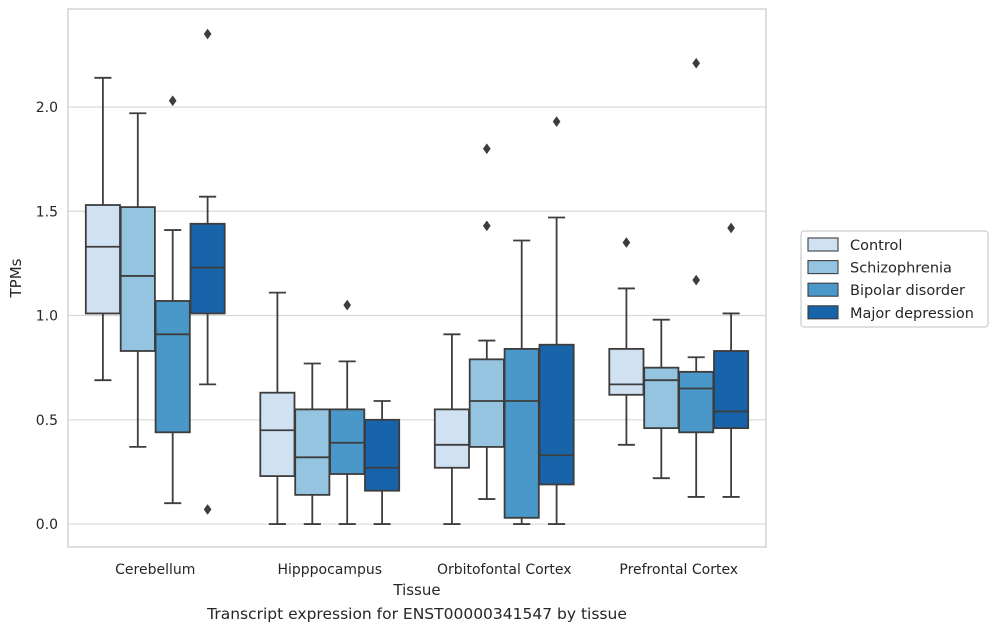  I want to click on y-tick-label: 2.0, so click(47, 108).